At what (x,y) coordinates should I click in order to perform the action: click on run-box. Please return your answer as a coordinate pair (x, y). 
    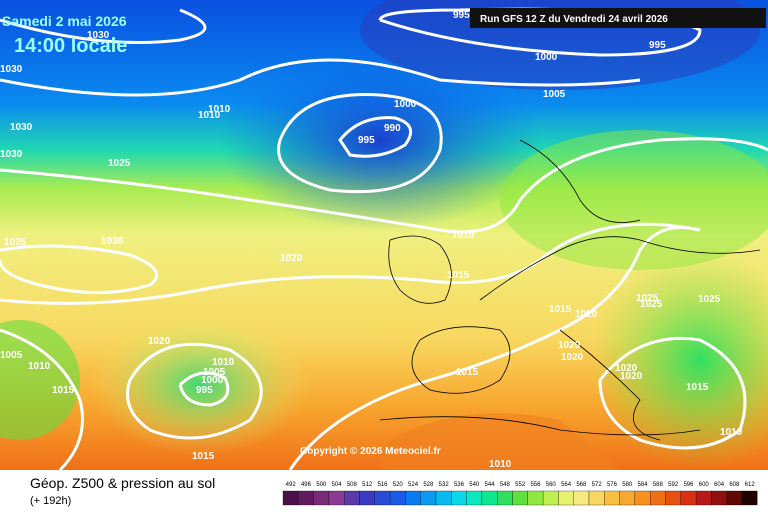
    Looking at the image, I should click on (618, 18).